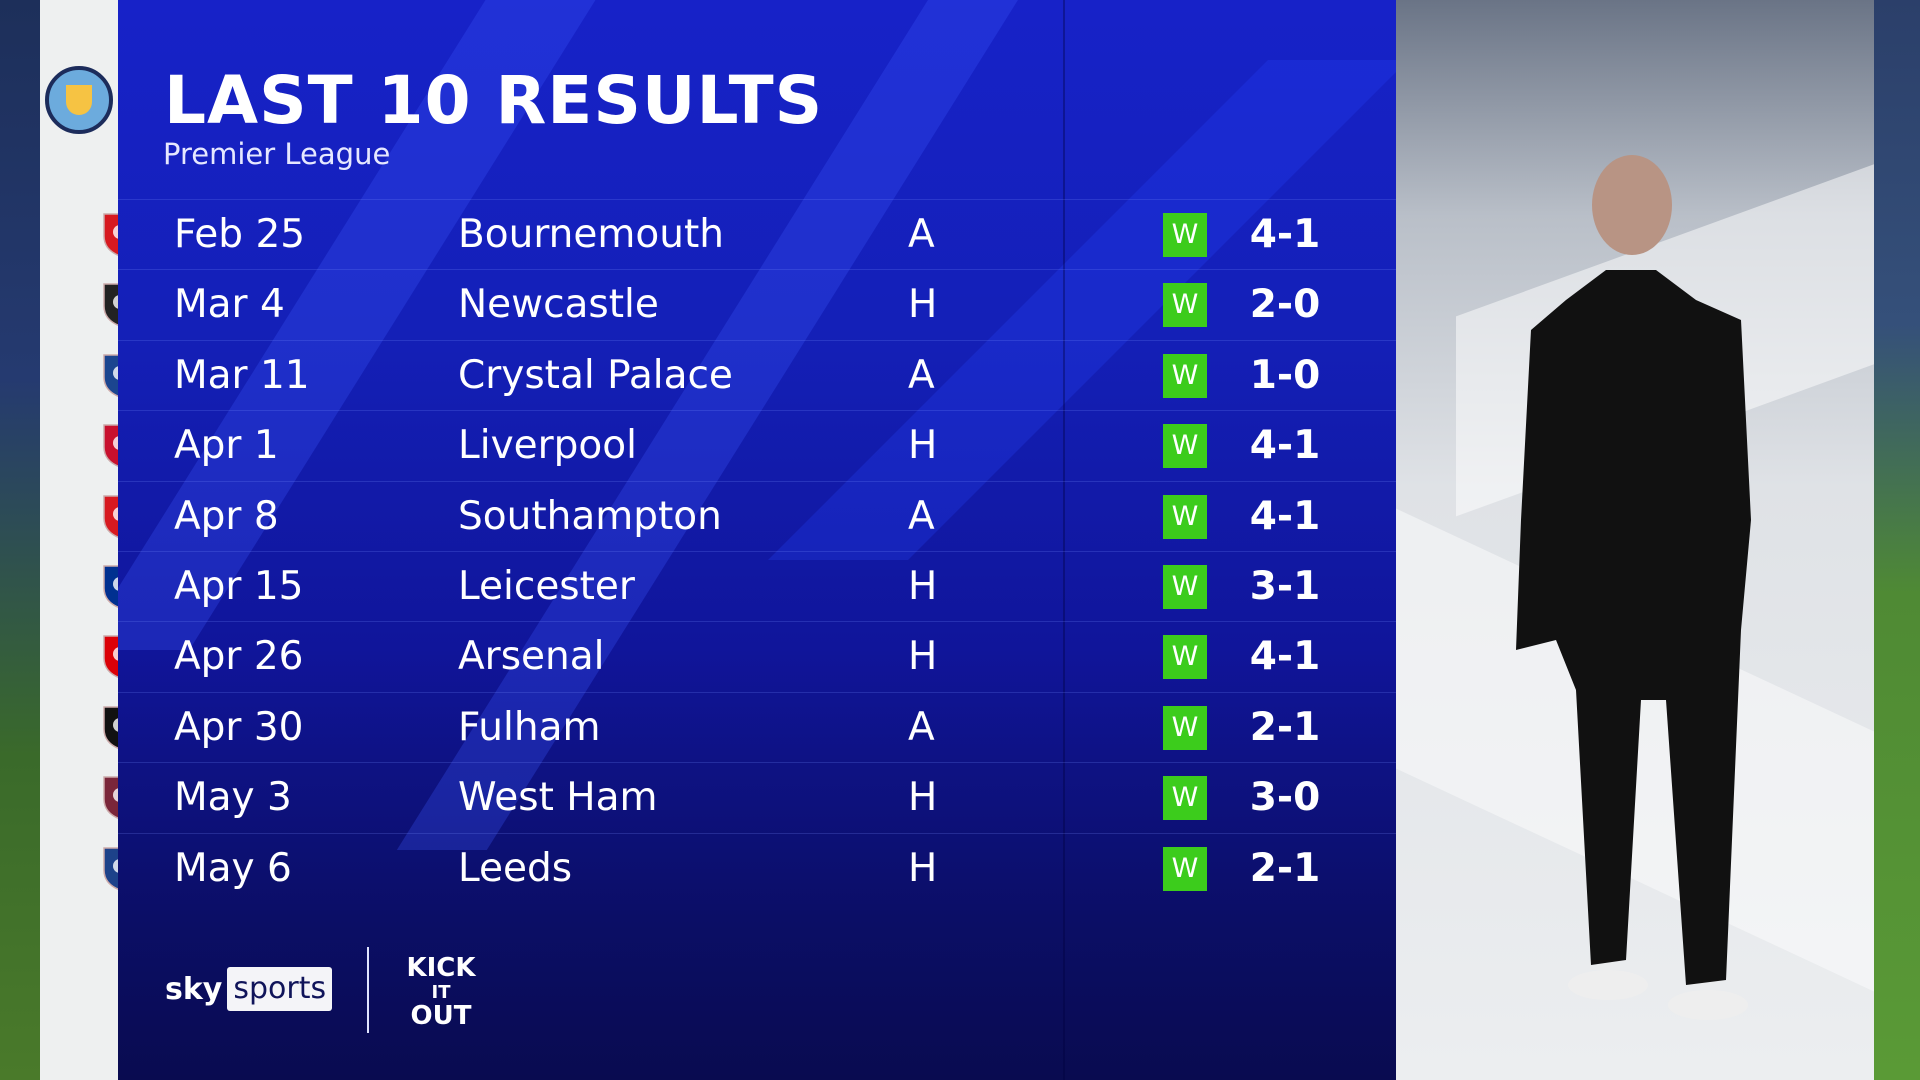  Describe the element at coordinates (233, 798) in the screenshot. I see `match-date: May 3` at that location.